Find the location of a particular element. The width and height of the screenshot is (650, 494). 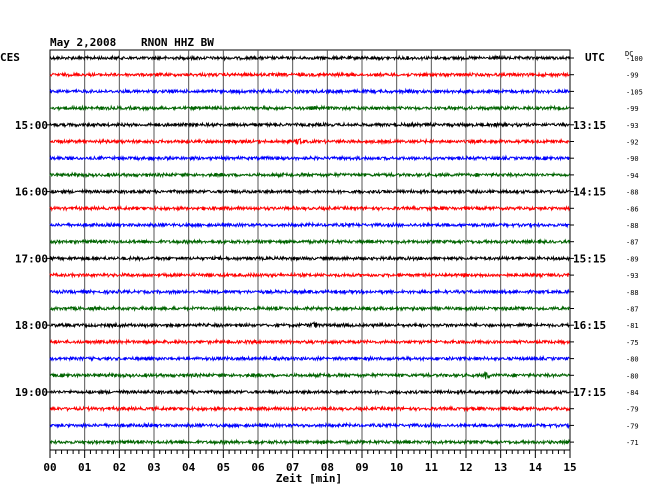

x-tick-label: 05 is located at coordinates (223, 467).